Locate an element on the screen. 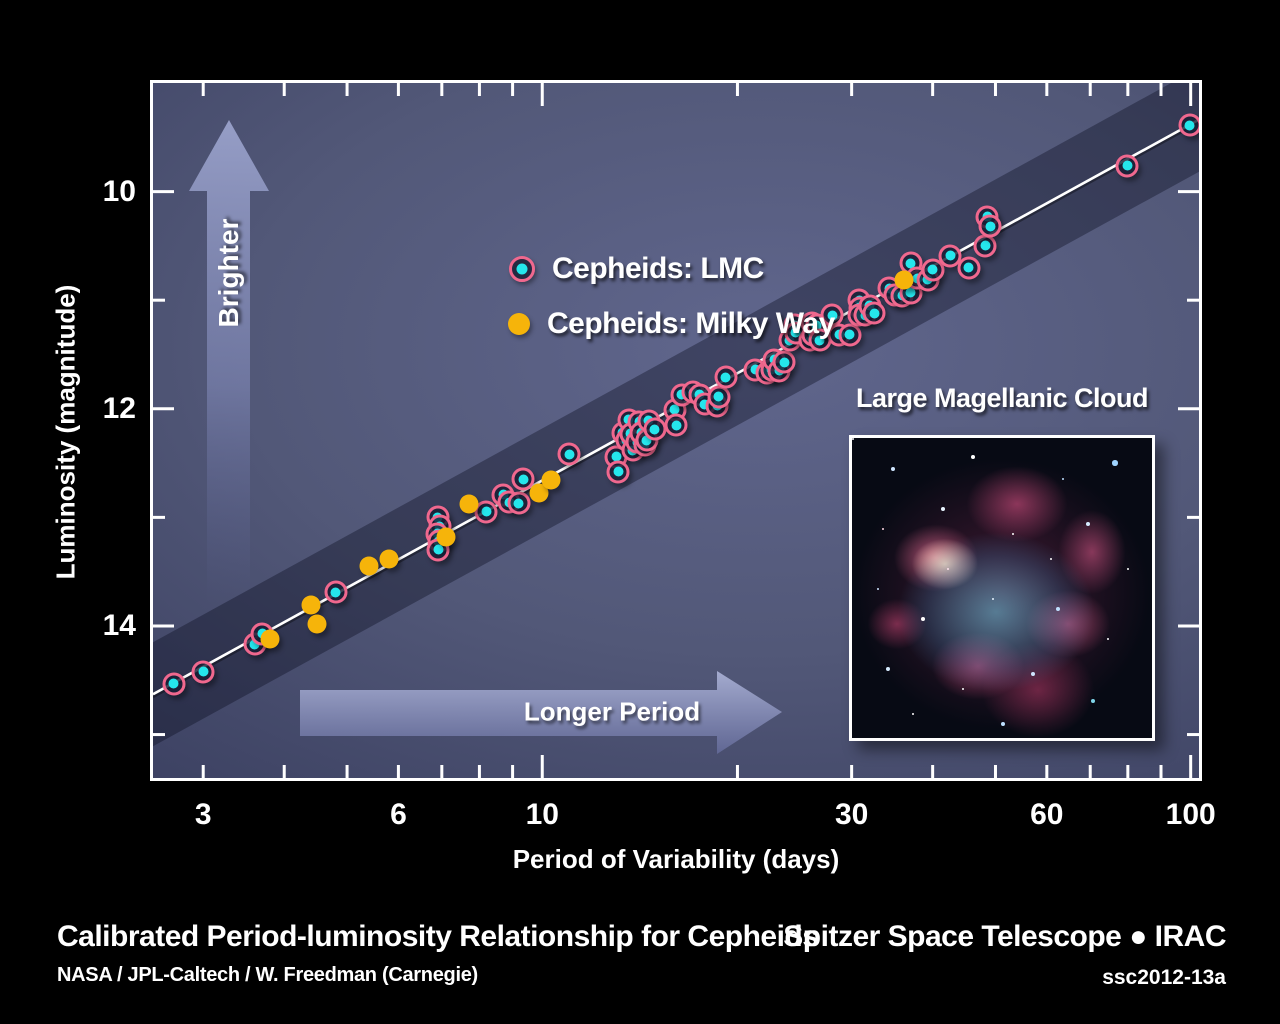 This screenshot has height=1024, width=1280. lmc-inset is located at coordinates (1002, 588).